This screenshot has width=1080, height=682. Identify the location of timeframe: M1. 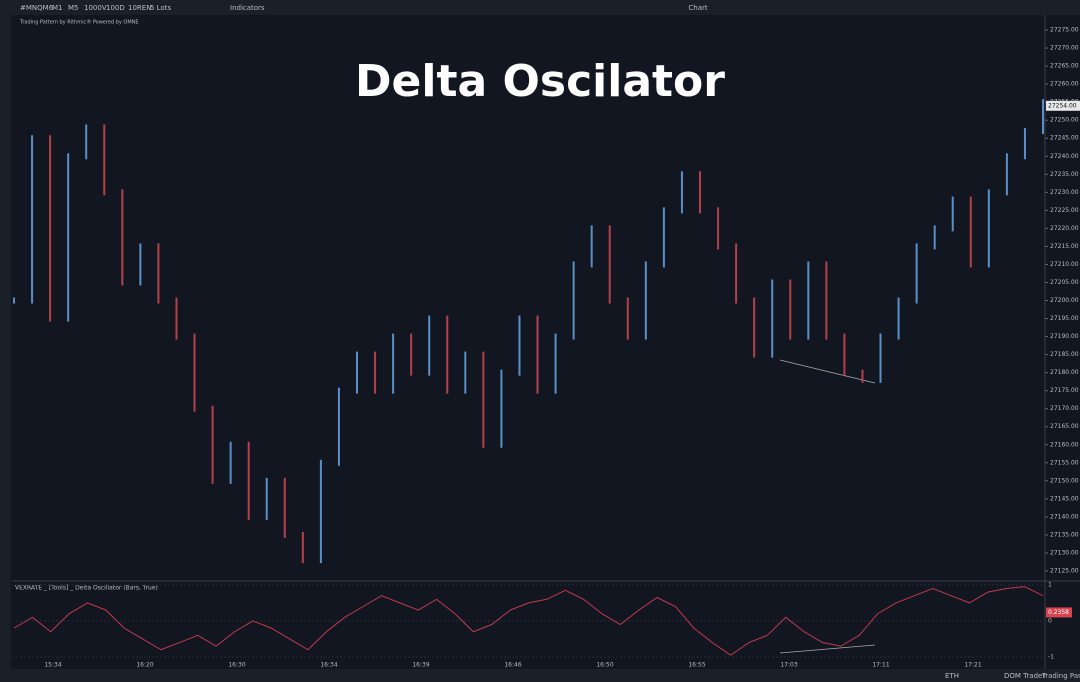
(57, 8).